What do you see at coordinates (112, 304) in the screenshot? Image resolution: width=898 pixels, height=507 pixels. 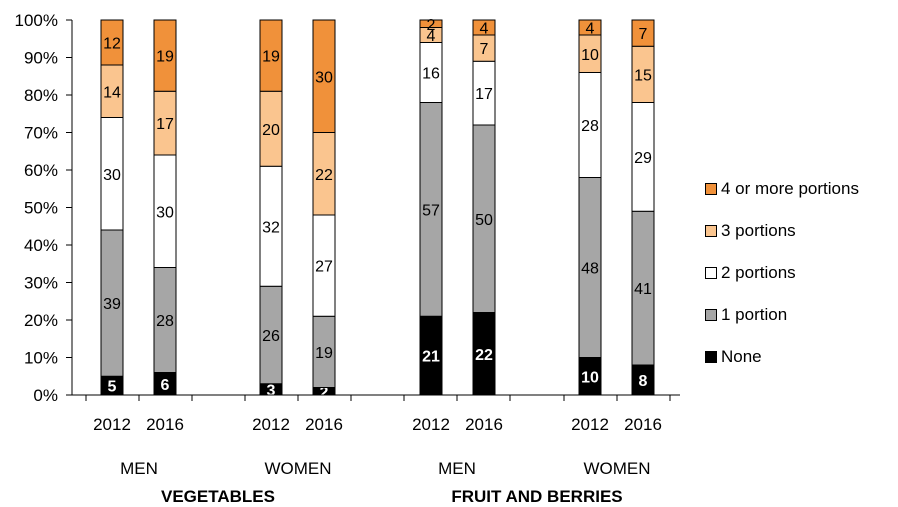 I see `data-label: 39` at bounding box center [112, 304].